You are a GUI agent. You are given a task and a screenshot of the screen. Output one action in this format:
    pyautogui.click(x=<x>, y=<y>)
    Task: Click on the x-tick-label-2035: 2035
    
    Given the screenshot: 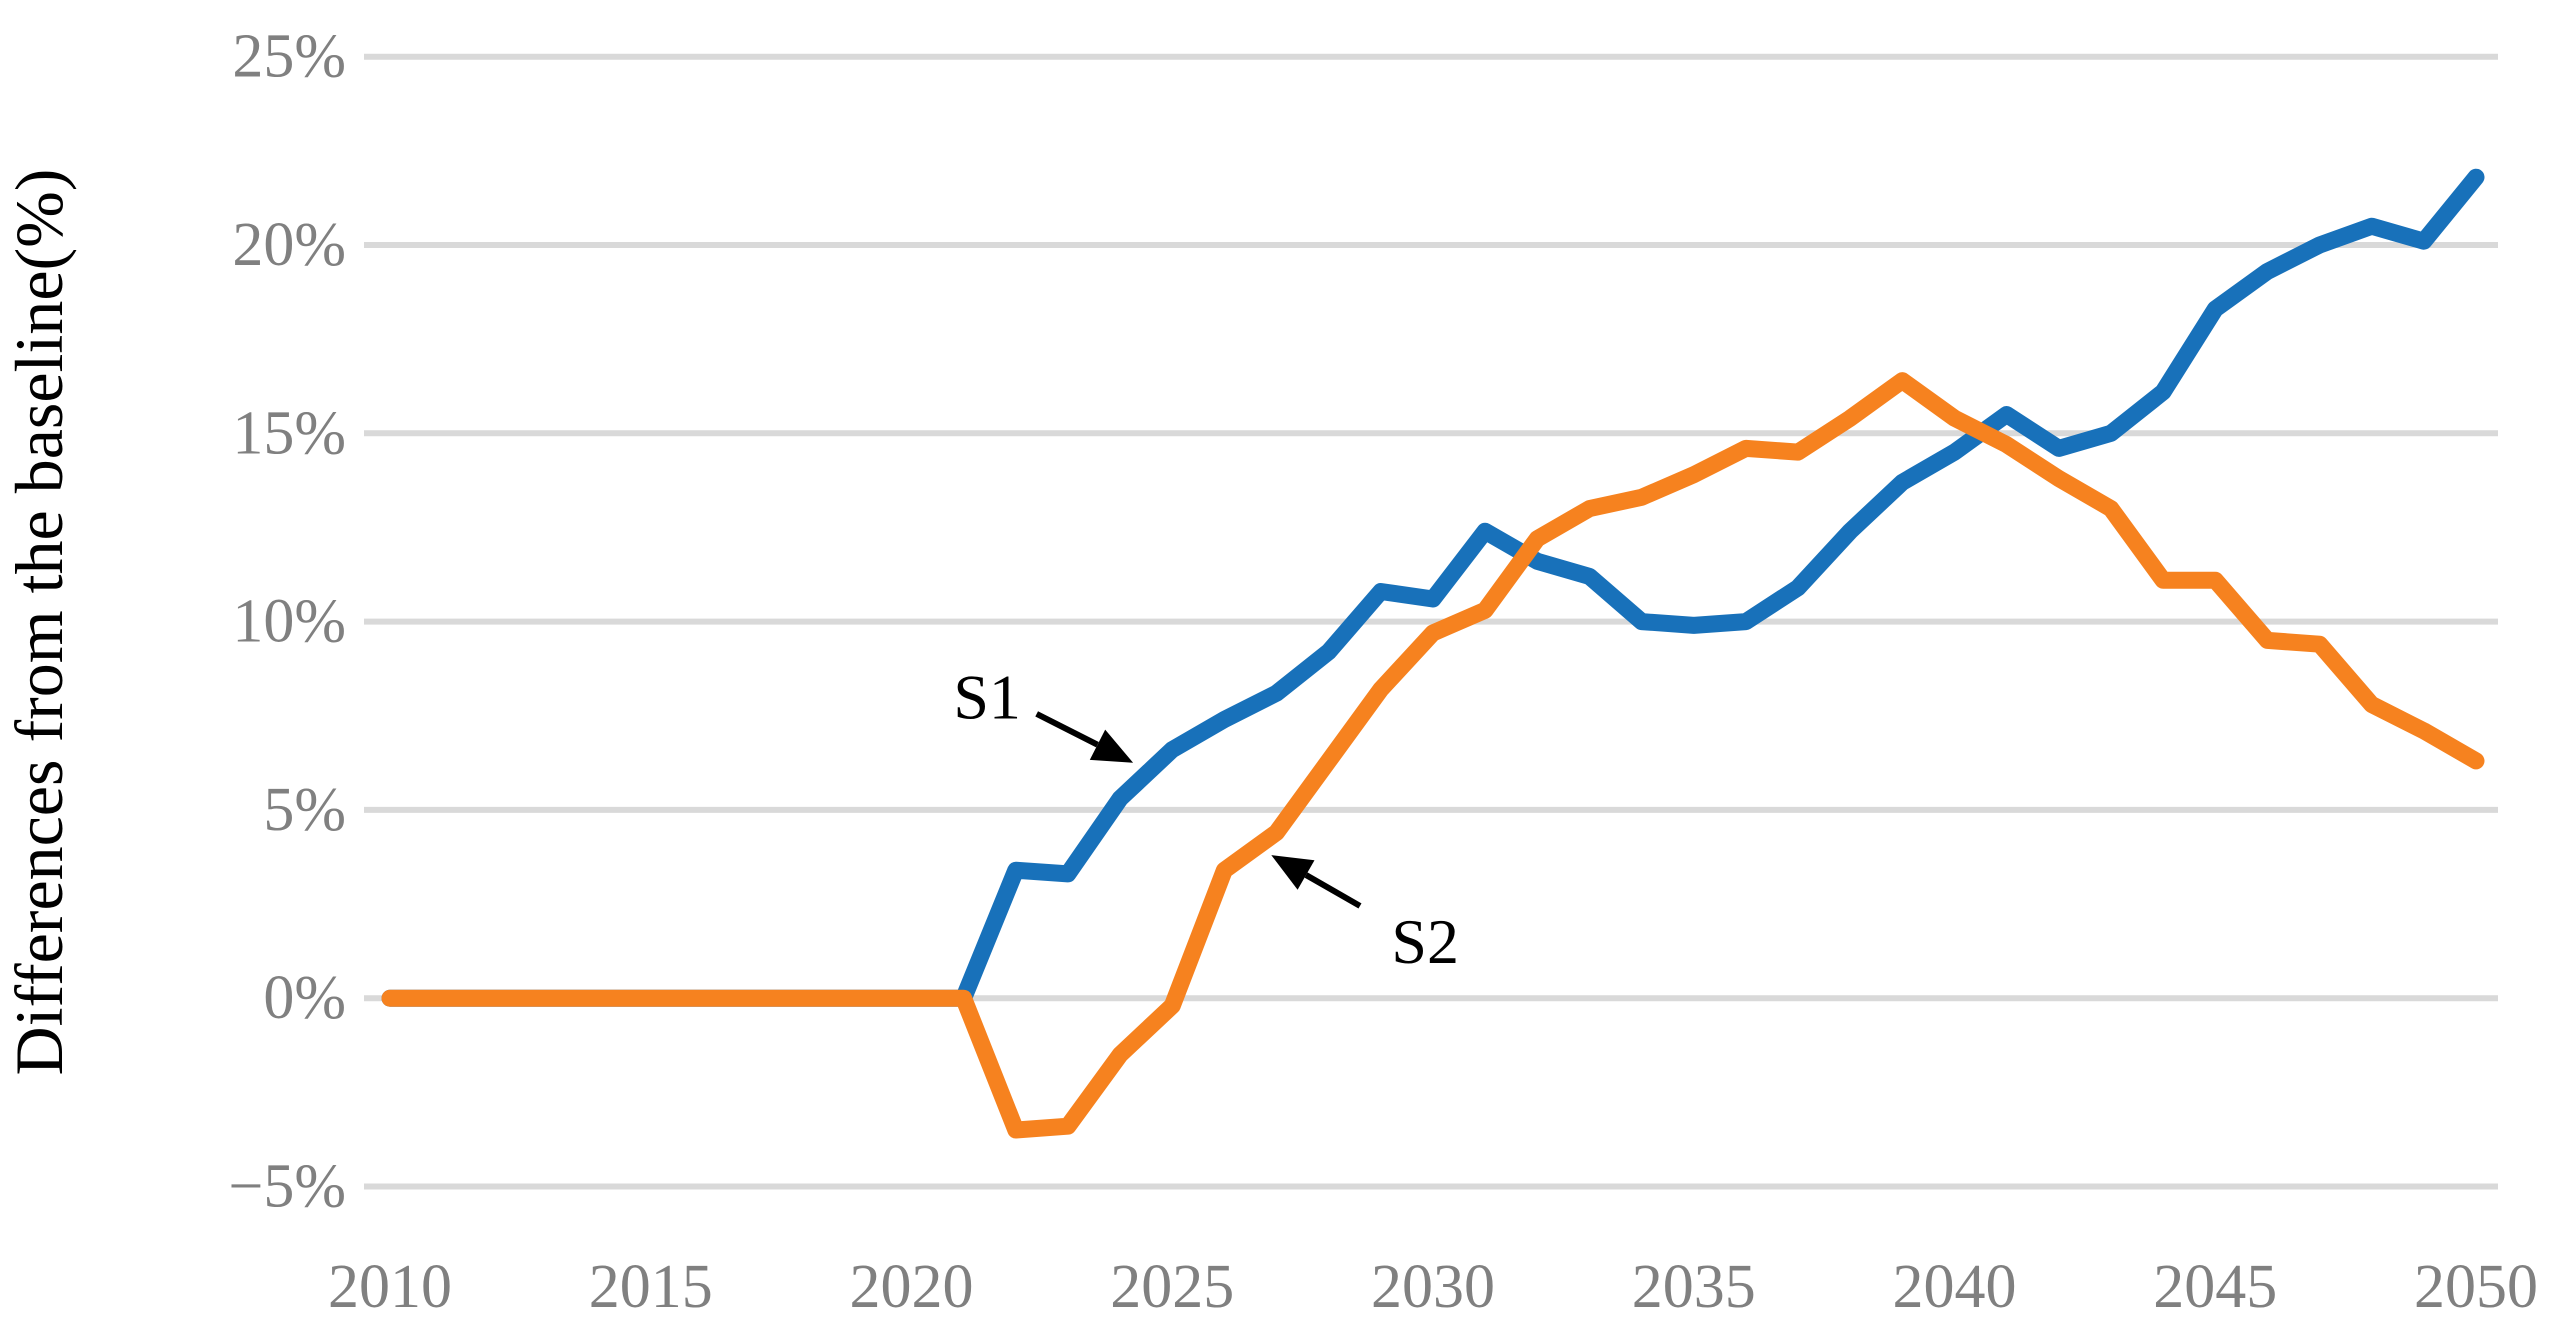 What is the action you would take?
    pyautogui.click(x=1694, y=1287)
    